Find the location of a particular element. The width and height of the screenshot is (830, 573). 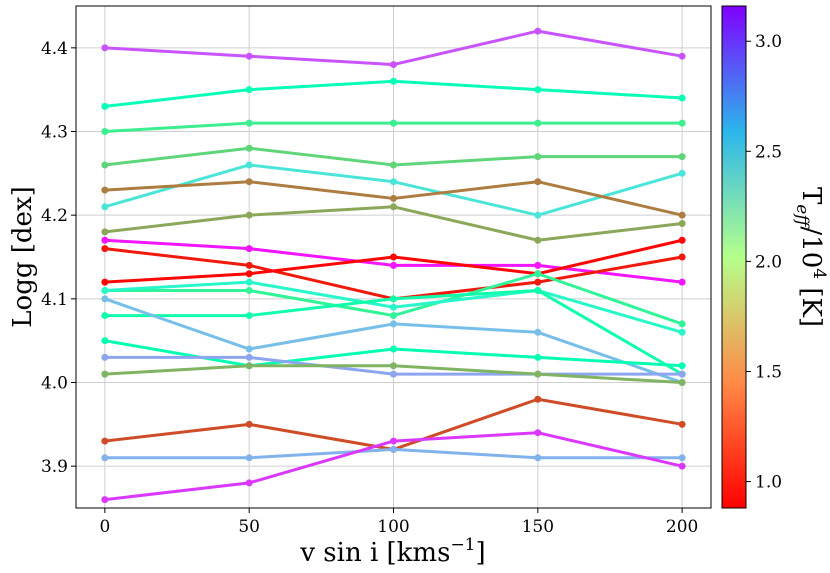

x-tick-label: 200 is located at coordinates (682, 527).